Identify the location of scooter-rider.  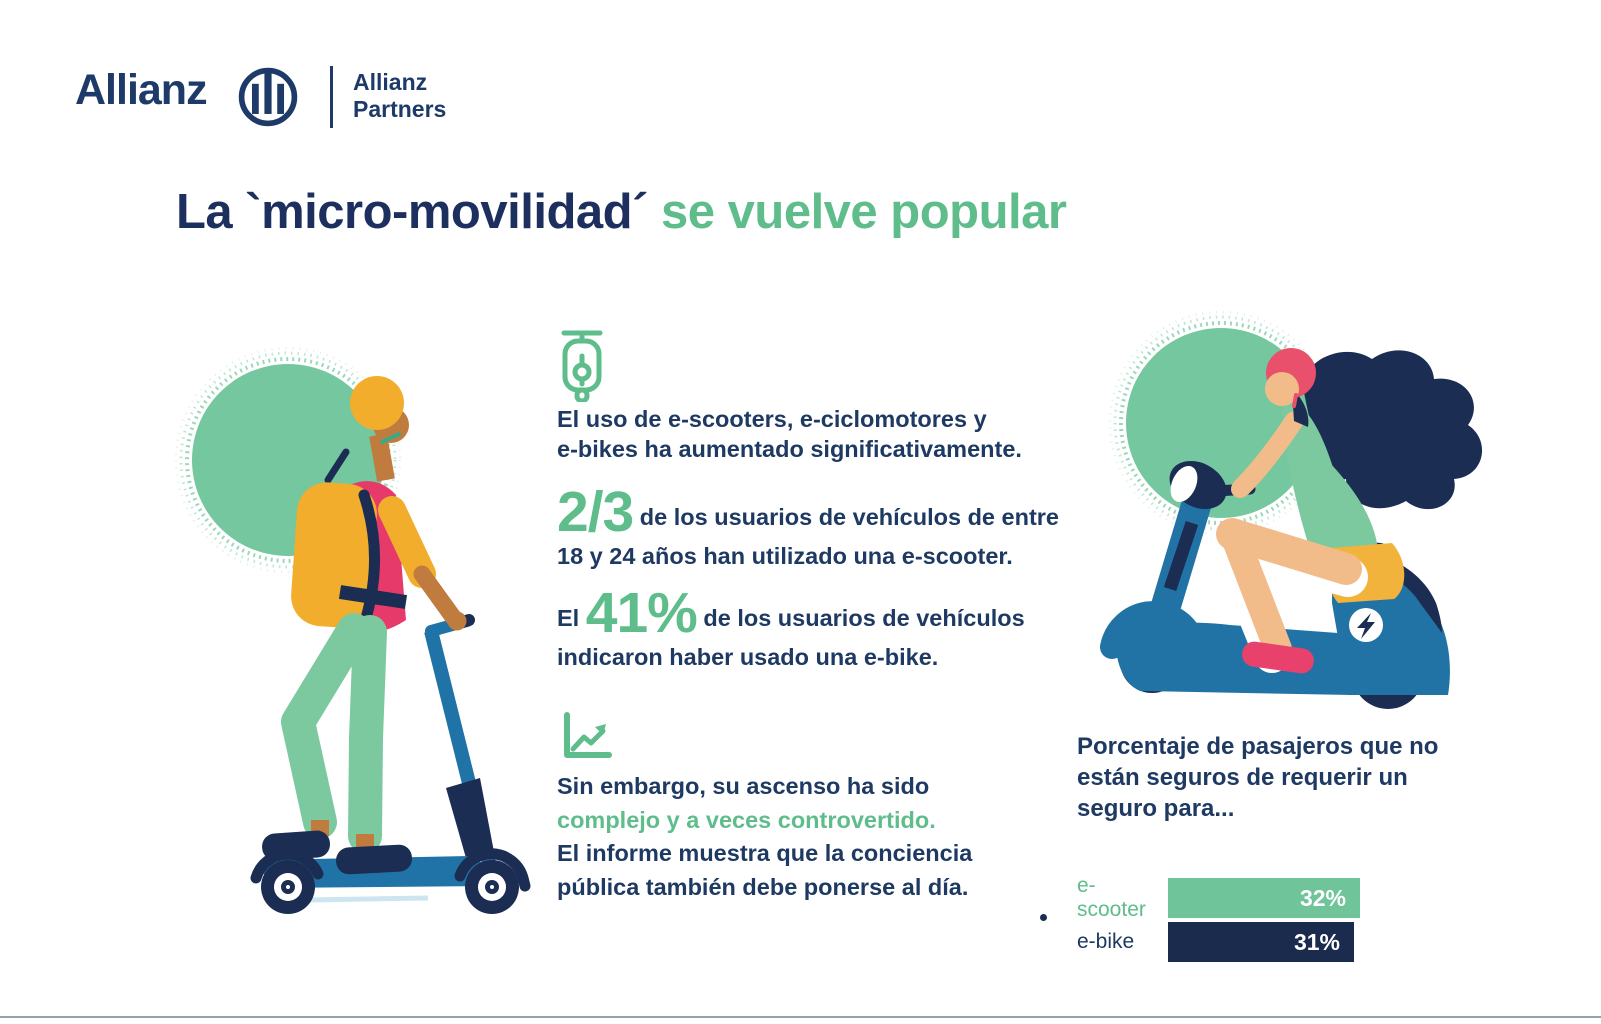
(364, 625).